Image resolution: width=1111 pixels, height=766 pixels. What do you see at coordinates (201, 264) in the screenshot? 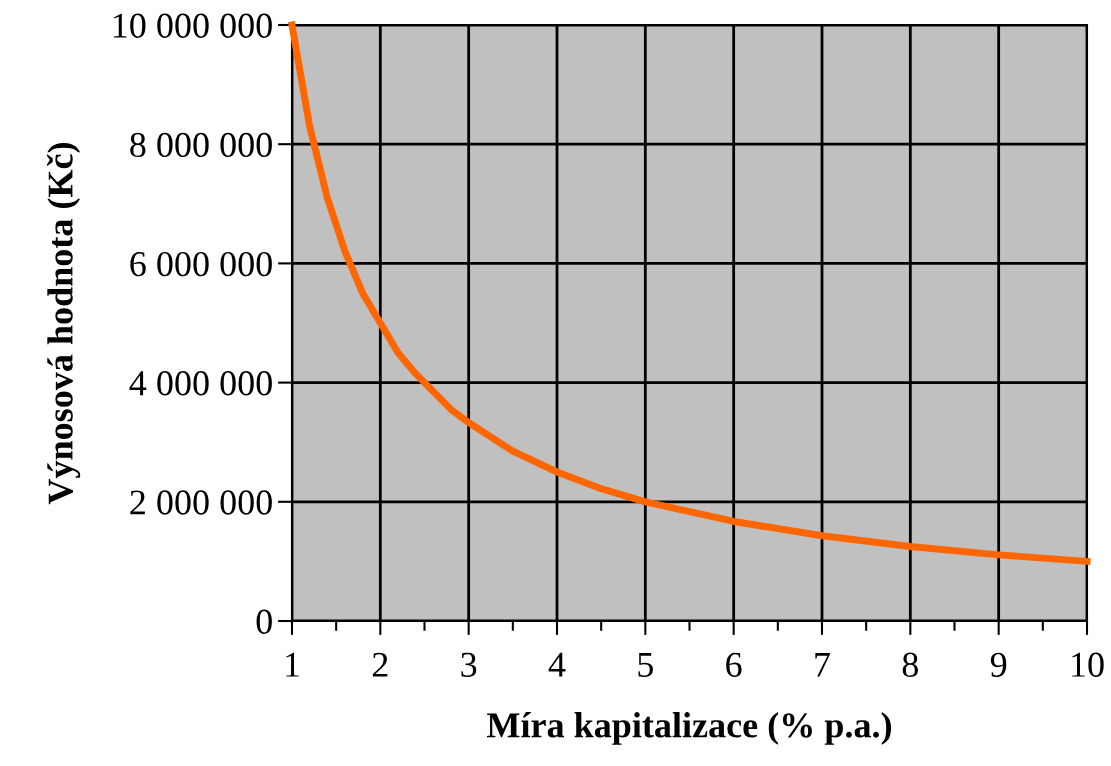
I see `y-tick-label: 6 000 000` at bounding box center [201, 264].